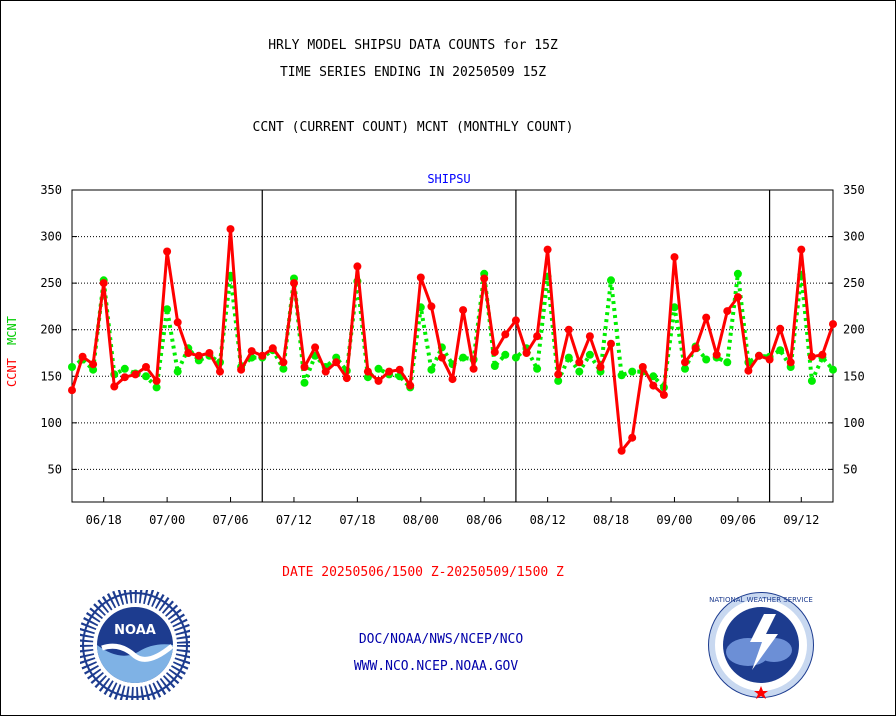  Describe the element at coordinates (854, 283) in the screenshot. I see `y-tick-label-right: 250` at that location.